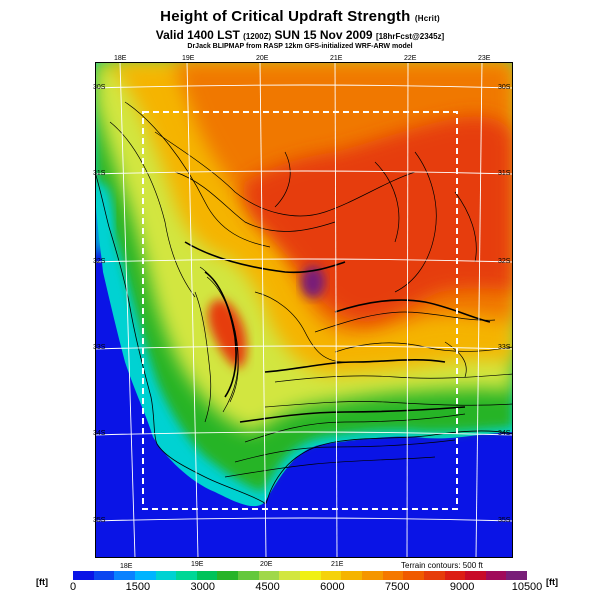  Describe the element at coordinates (99, 347) in the screenshot. I see `lat-label-left-4: 33S` at that location.